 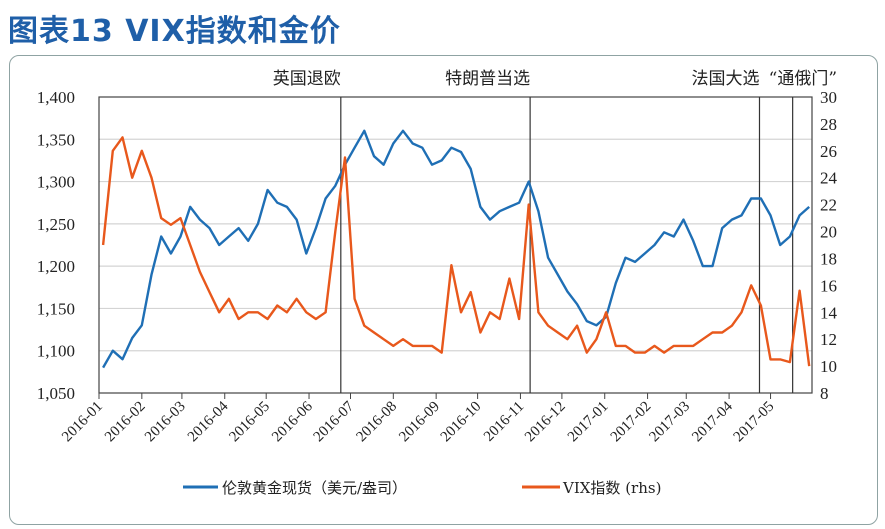 I want to click on right-tick-label: 12, so click(x=828, y=339).